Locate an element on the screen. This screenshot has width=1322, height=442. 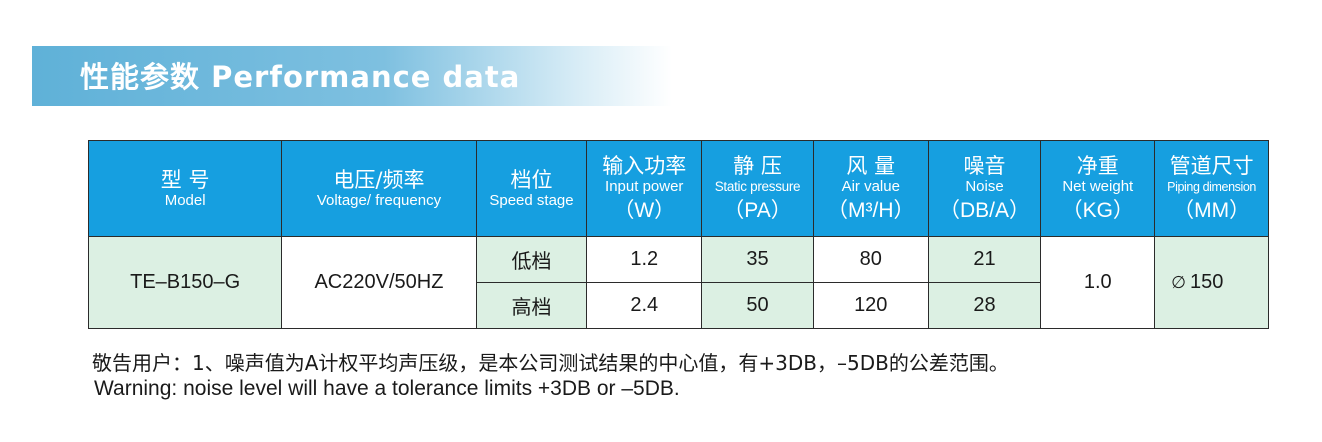
cell-static-pressure: 35 is located at coordinates (757, 259).